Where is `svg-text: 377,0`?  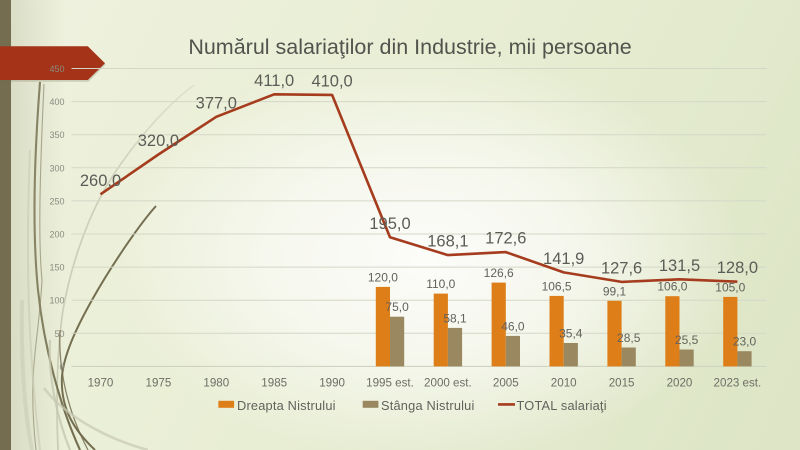 svg-text: 377,0 is located at coordinates (216, 103).